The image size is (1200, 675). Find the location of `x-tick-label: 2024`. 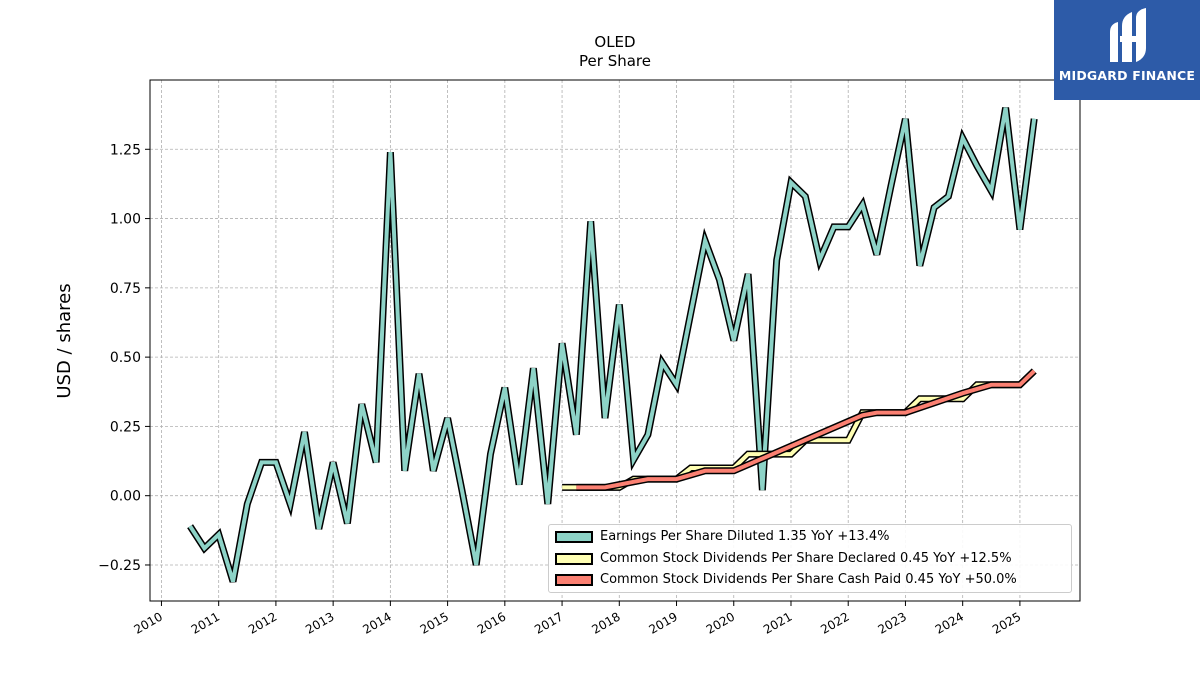

x-tick-label: 2024 is located at coordinates (949, 622).